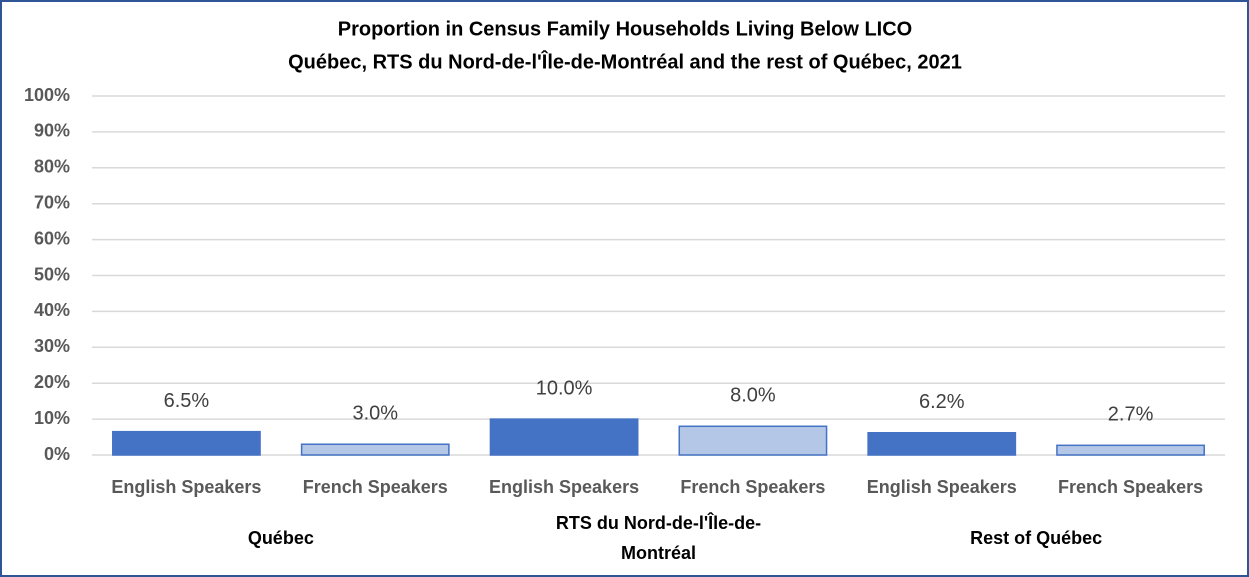 This screenshot has width=1249, height=577. What do you see at coordinates (942, 402) in the screenshot?
I see `data-label: 6.2%` at bounding box center [942, 402].